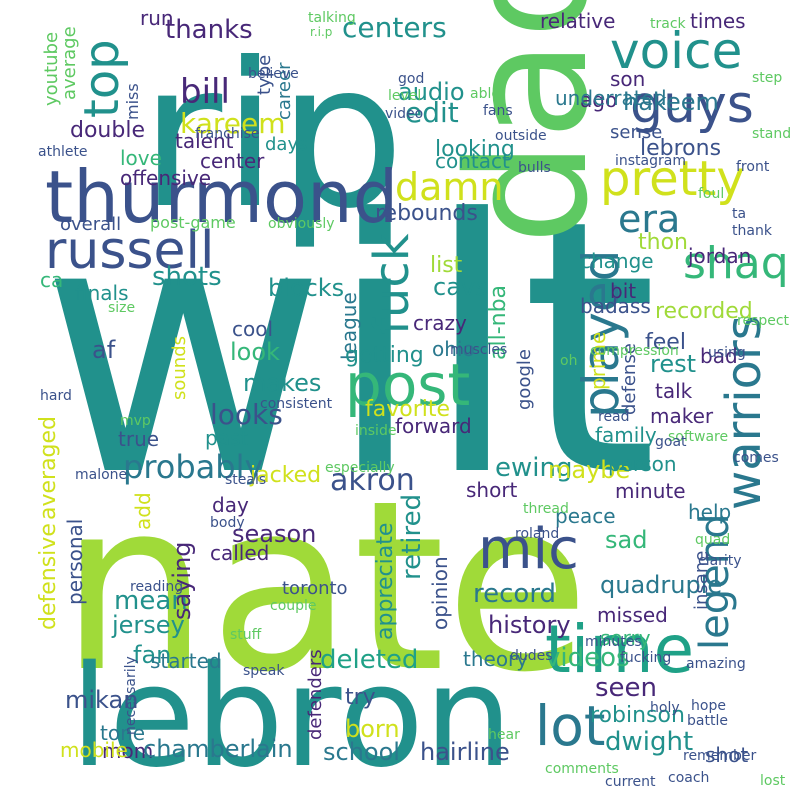 This screenshot has width=800, height=800. I want to click on word-lost: lost, so click(773, 781).